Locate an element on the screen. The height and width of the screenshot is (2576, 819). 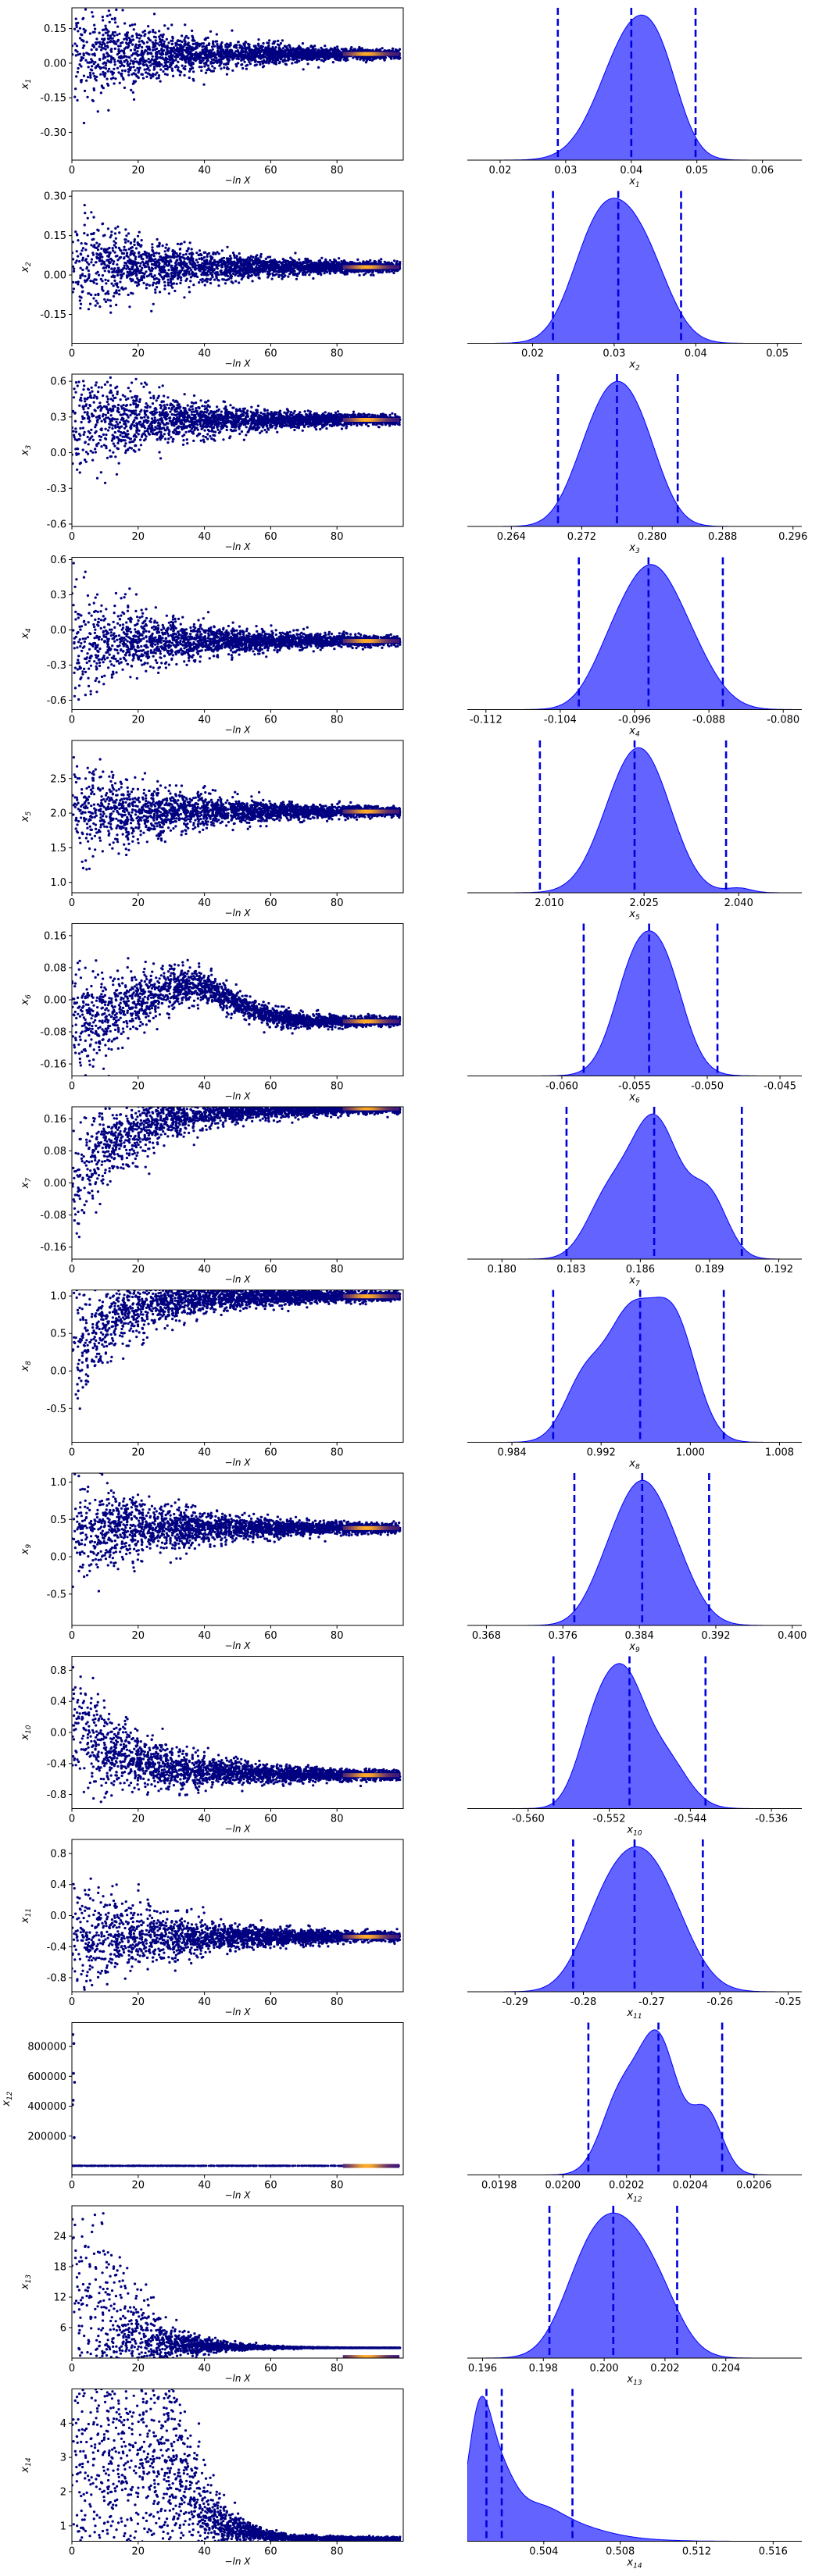
svg-text: 20 is located at coordinates (138, 1087).